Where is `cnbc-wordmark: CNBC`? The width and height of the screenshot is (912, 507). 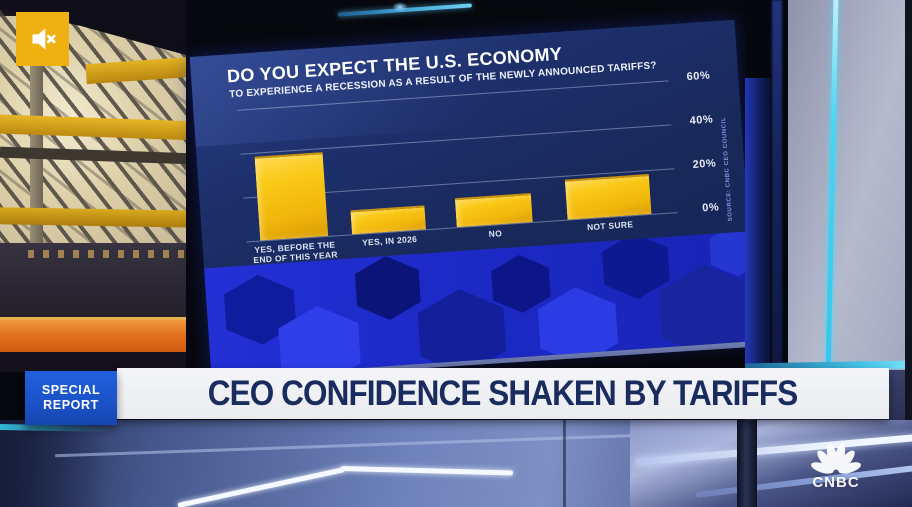 cnbc-wordmark: CNBC is located at coordinates (836, 482).